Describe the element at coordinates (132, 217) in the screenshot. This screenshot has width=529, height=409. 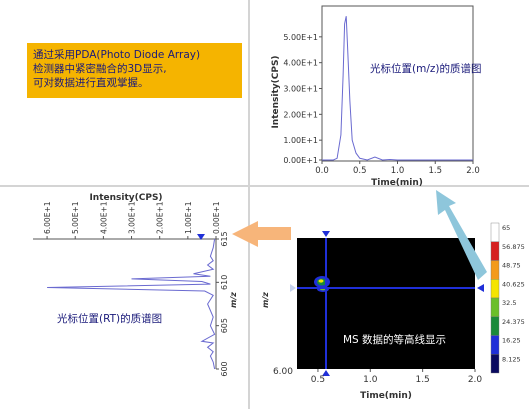
I see `spectrum-xtick-label: 3.00E+1` at that location.